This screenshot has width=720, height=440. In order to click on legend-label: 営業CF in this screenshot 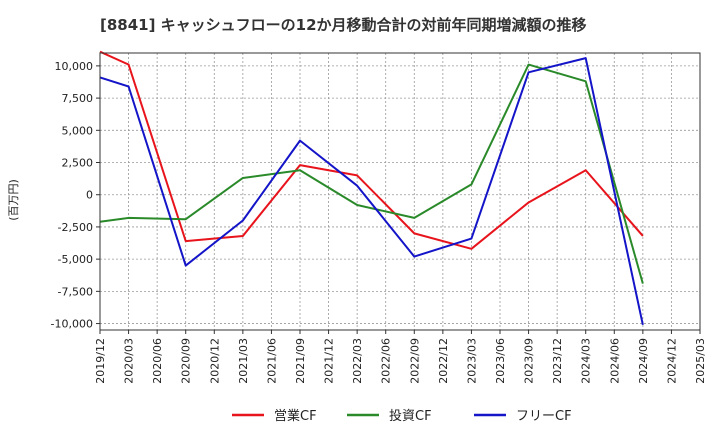, I will do `click(295, 416)`.